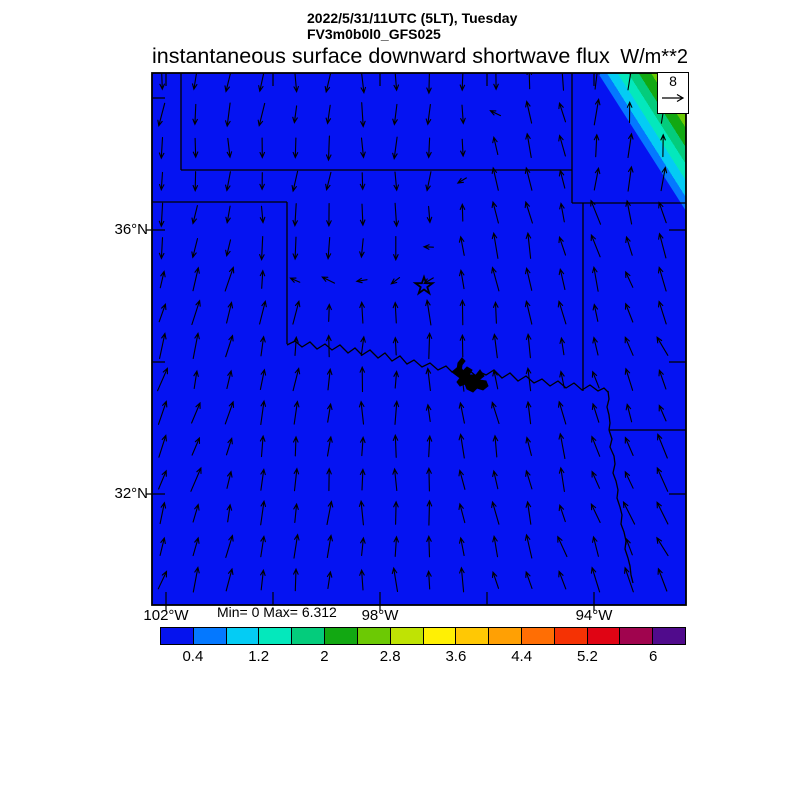  I want to click on colorbar-tick-label: 5.2, so click(587, 656).